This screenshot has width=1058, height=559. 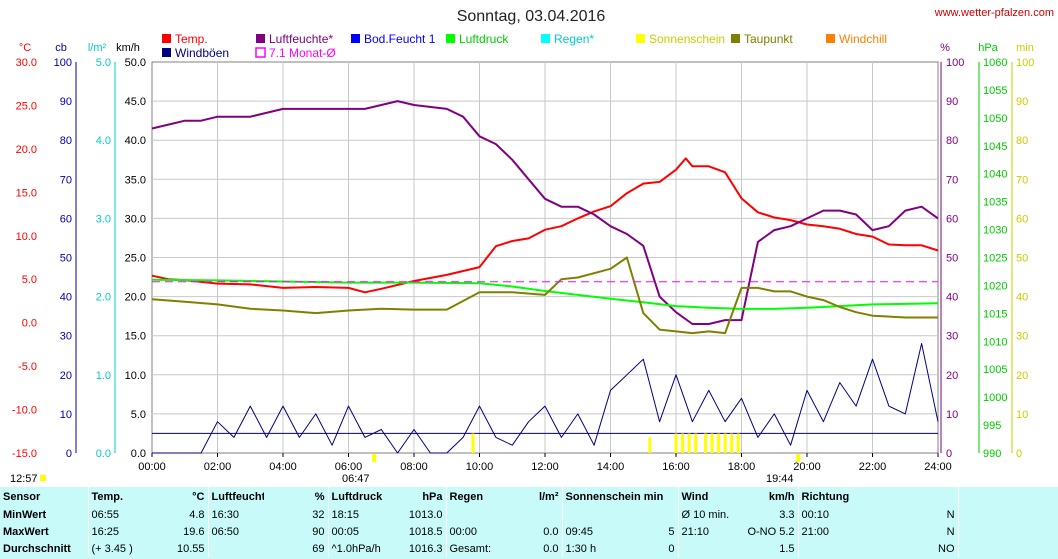 I want to click on pressure-axis-tick: 1005, so click(x=995, y=370).